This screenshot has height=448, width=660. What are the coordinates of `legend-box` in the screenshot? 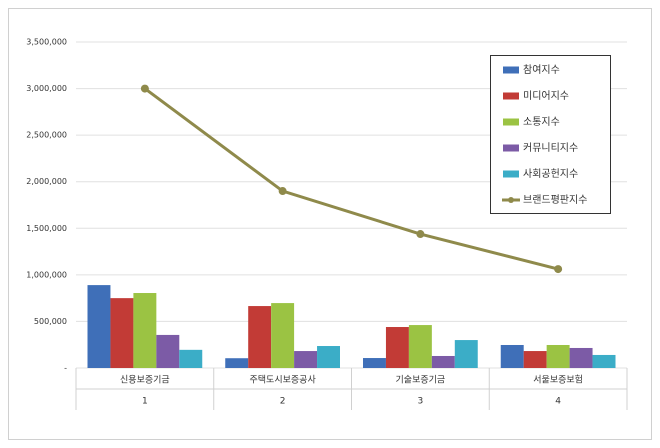 It's located at (550, 134).